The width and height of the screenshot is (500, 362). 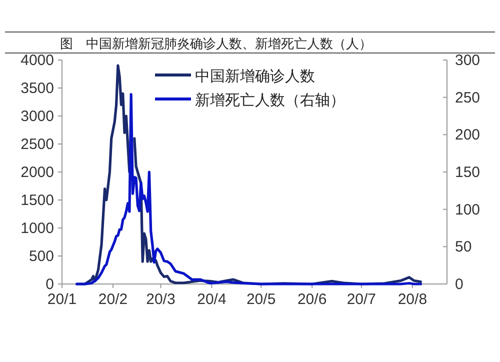 What do you see at coordinates (467, 97) in the screenshot?
I see `y2-tick-label: 250` at bounding box center [467, 97].